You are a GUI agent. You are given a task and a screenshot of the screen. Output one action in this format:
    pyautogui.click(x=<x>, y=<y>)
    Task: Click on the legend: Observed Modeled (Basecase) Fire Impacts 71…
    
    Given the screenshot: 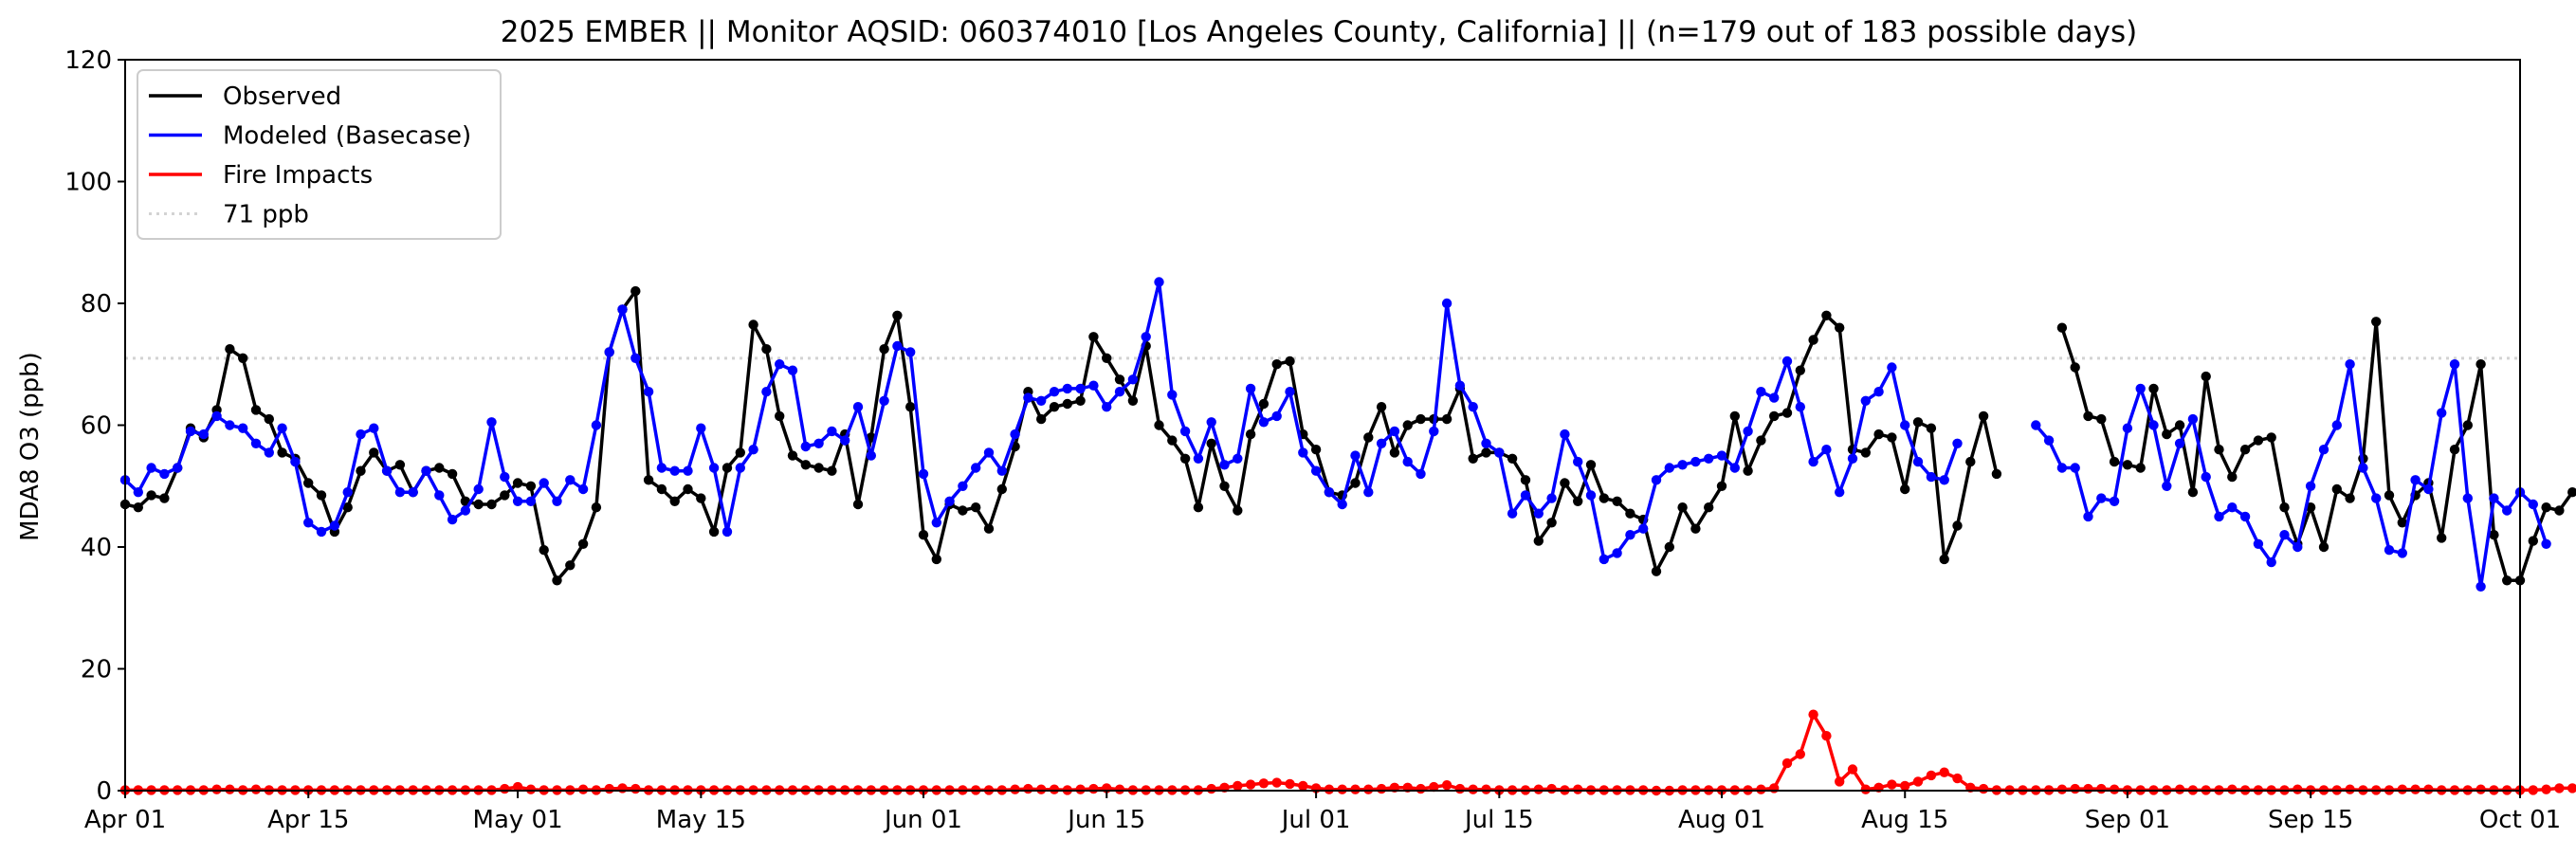 What is the action you would take?
    pyautogui.click(x=319, y=154)
    